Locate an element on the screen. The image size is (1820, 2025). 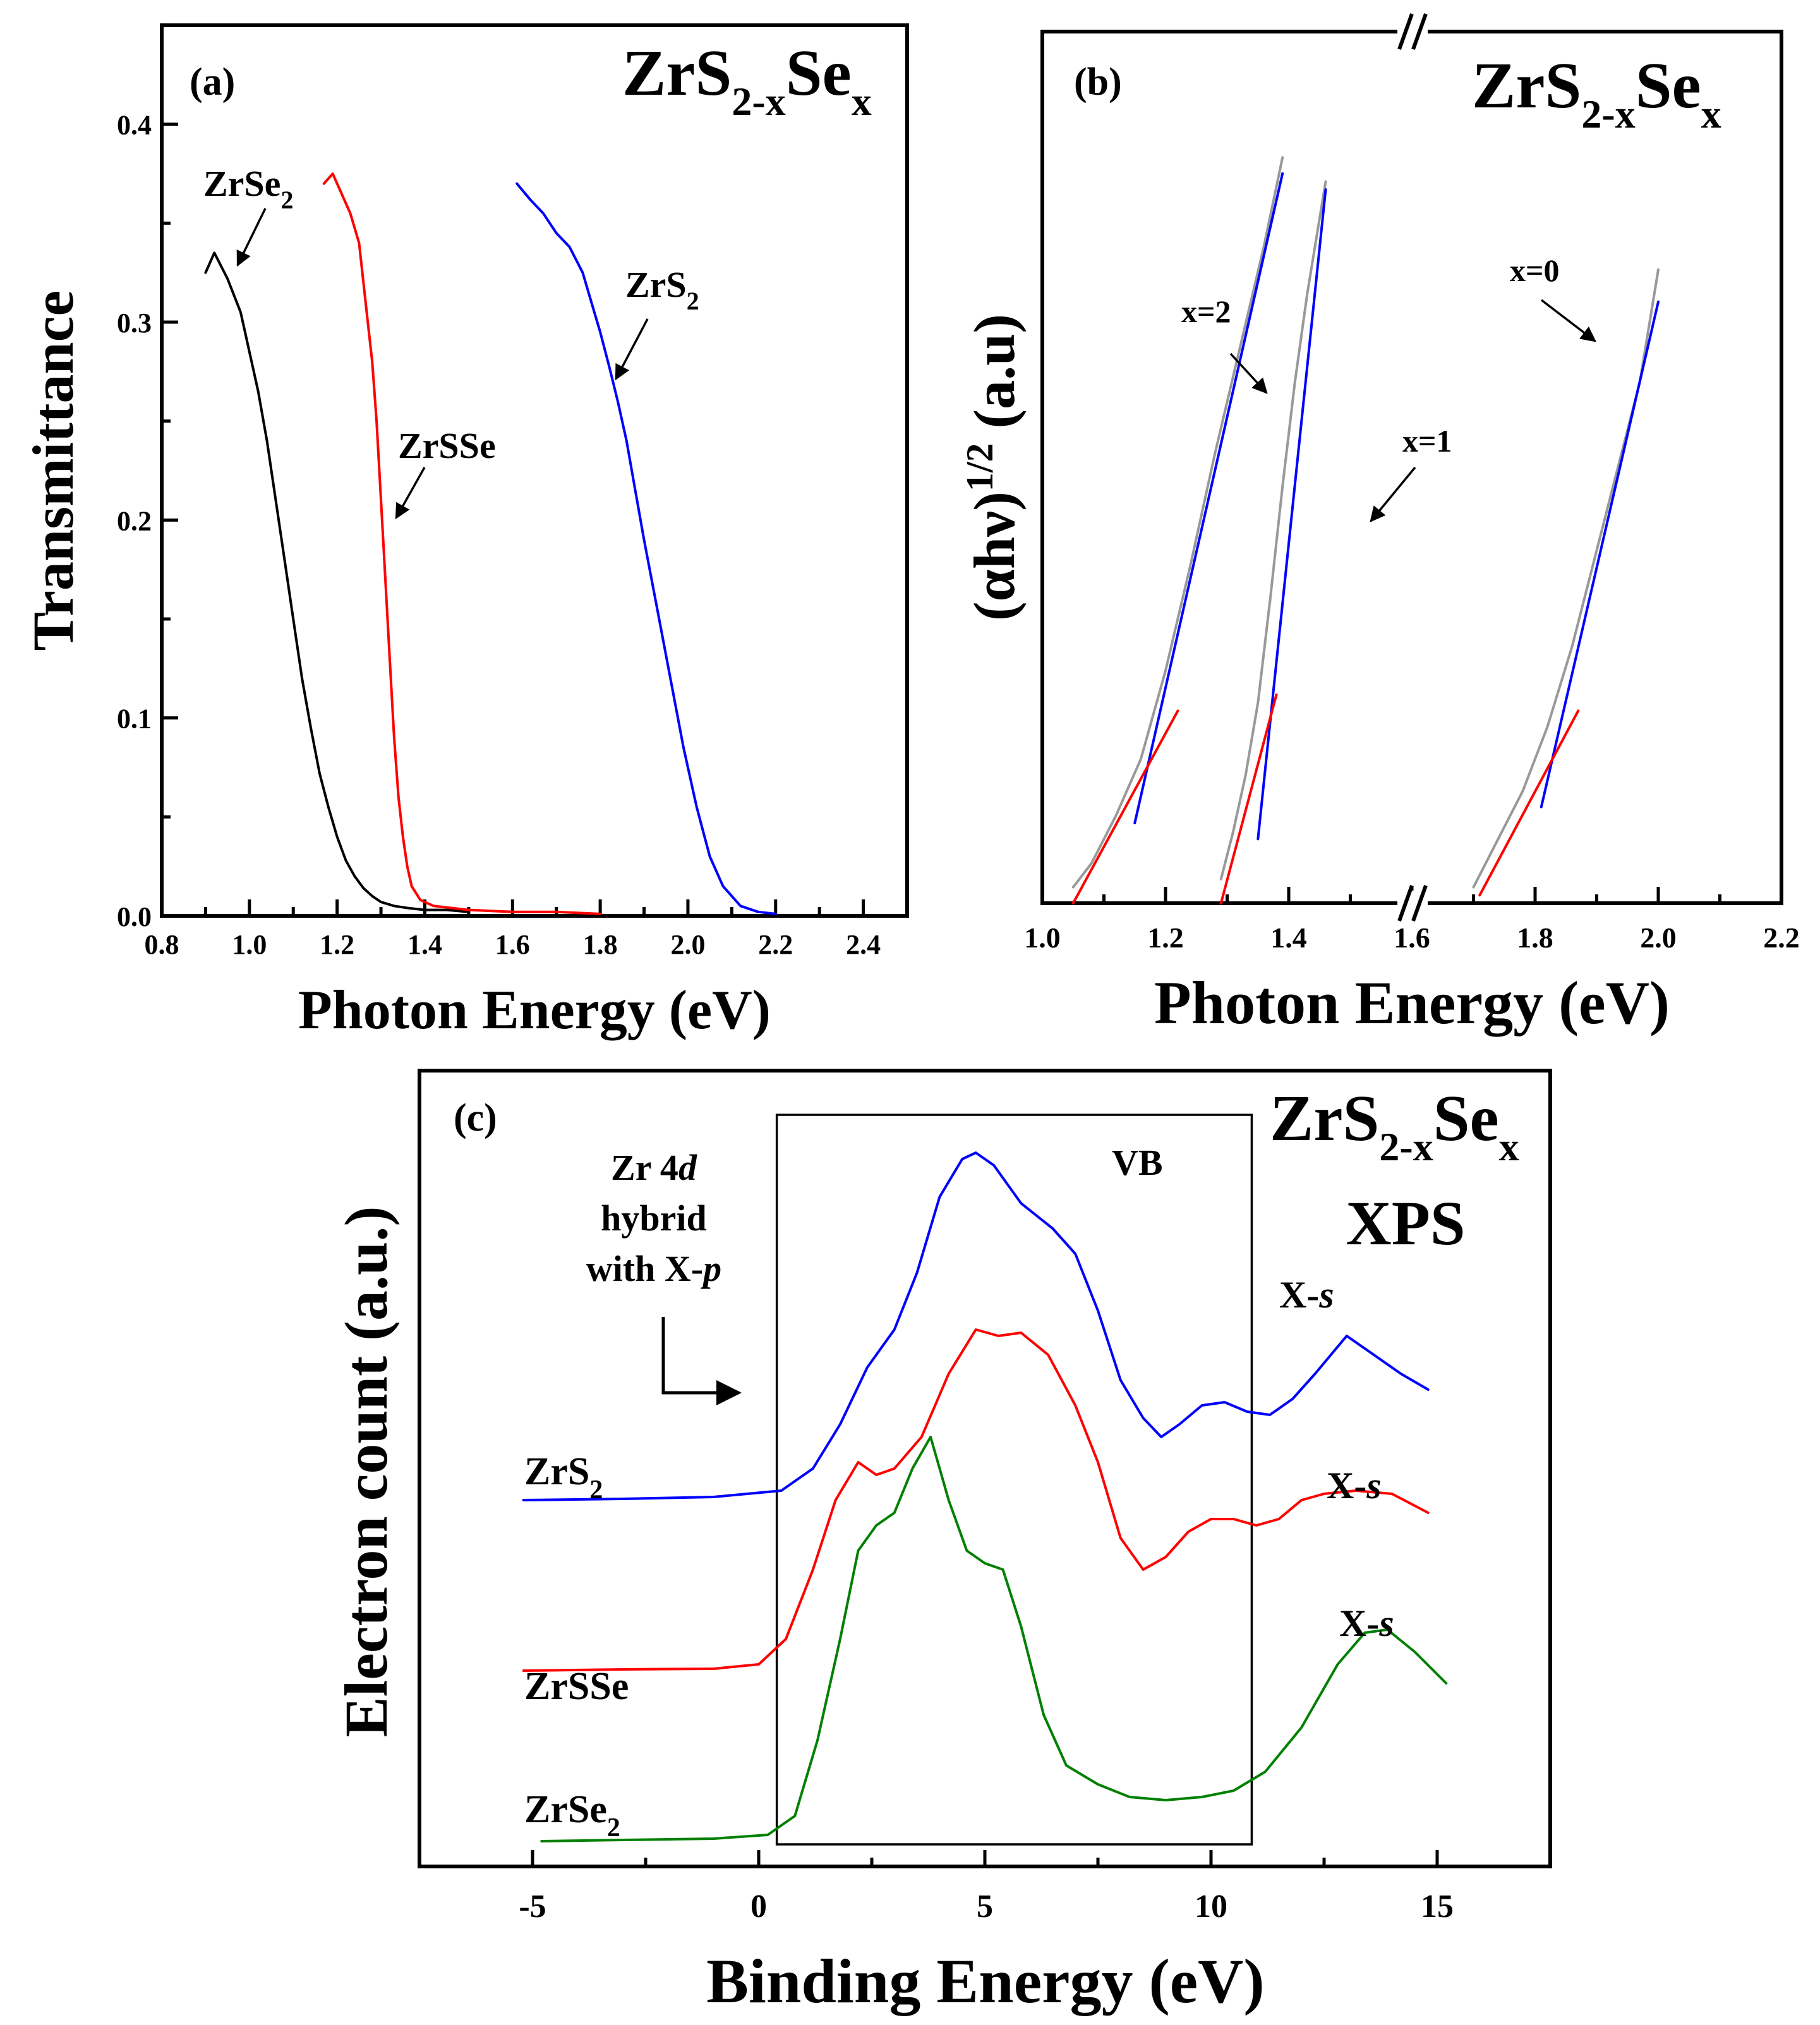
panel-b-x-tick-label: 2.0 is located at coordinates (1658, 938).